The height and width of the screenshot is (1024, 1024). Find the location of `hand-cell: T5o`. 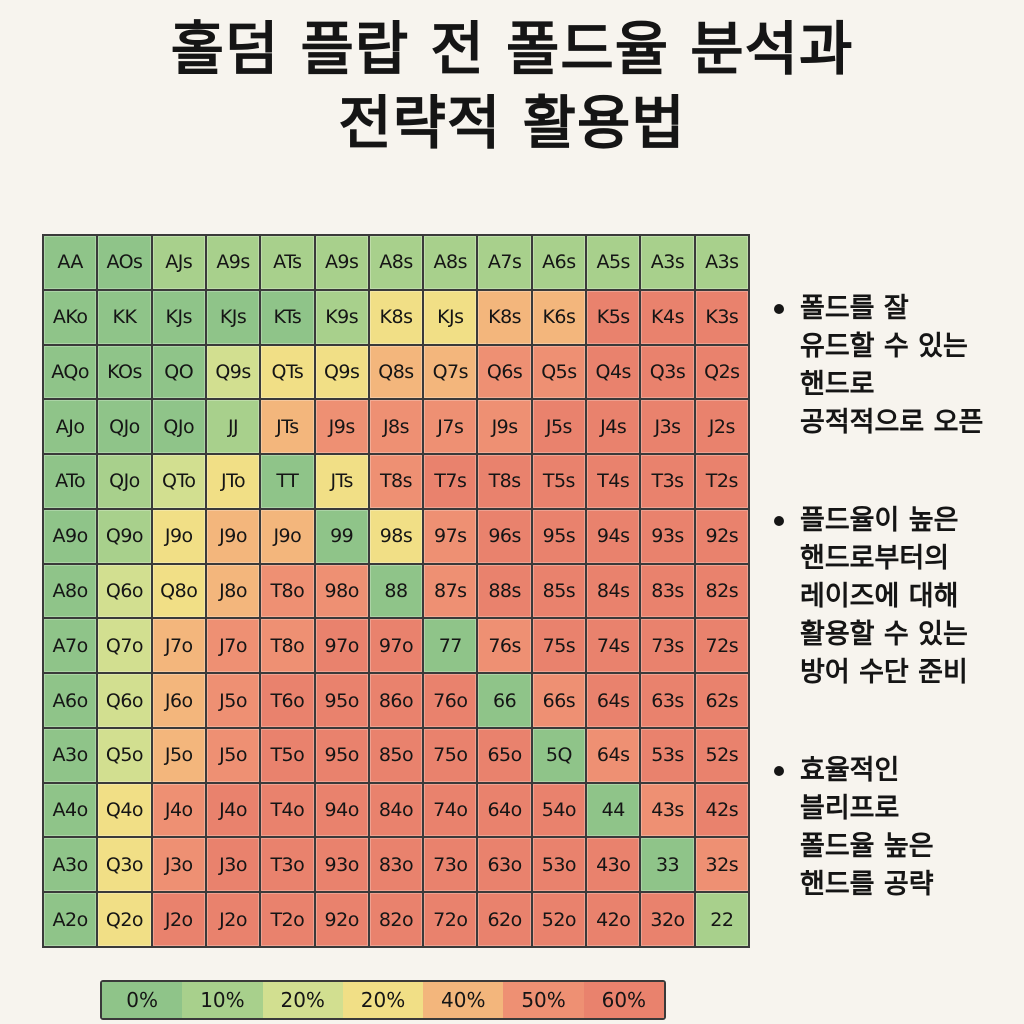

hand-cell: T5o is located at coordinates (287, 755).